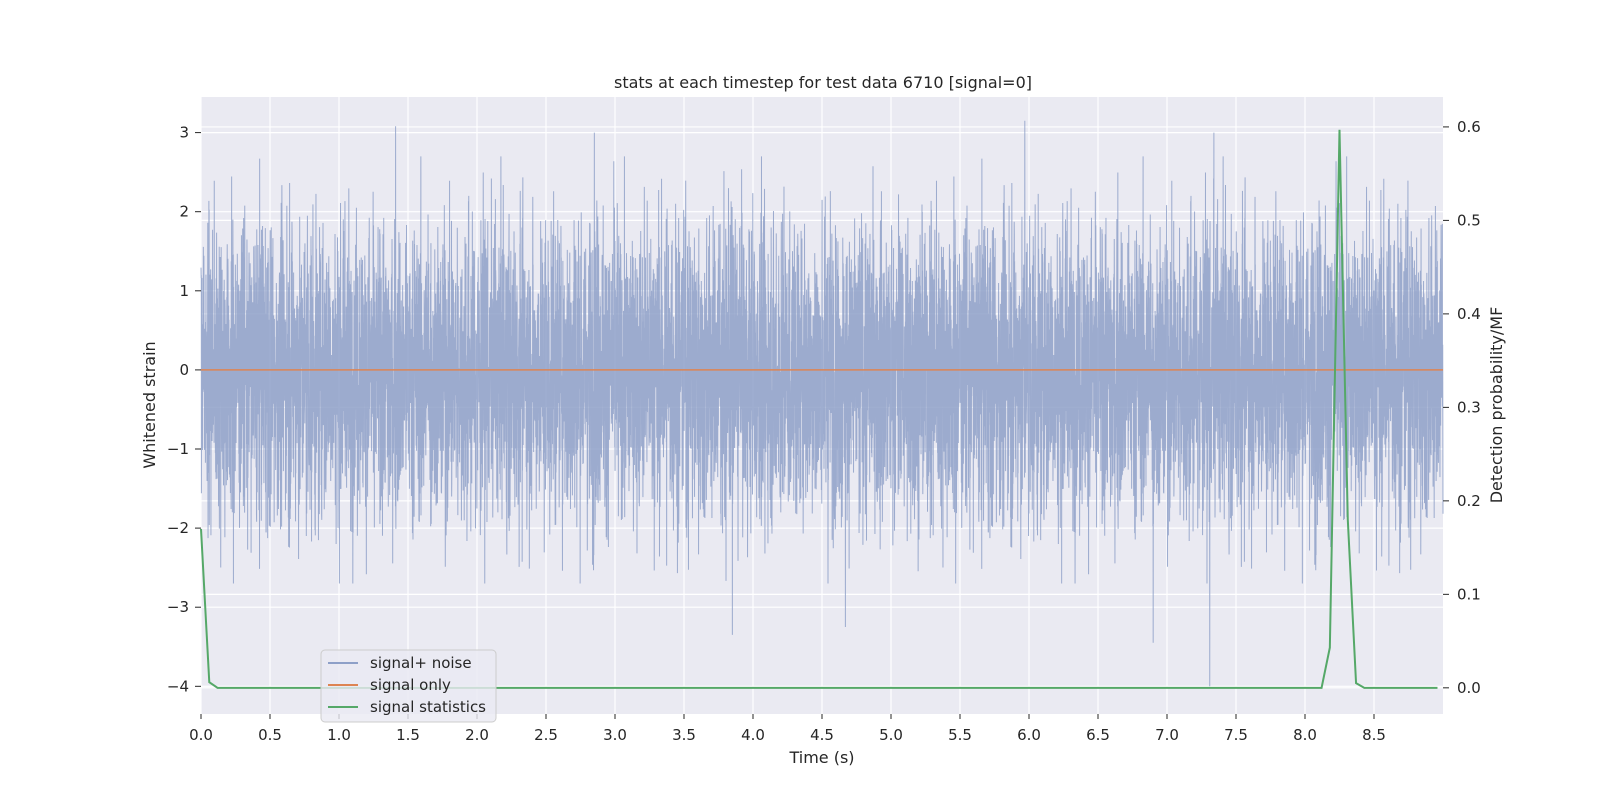 The width and height of the screenshot is (1600, 800). What do you see at coordinates (178, 607) in the screenshot?
I see `y-tick-label-6: −3` at bounding box center [178, 607].